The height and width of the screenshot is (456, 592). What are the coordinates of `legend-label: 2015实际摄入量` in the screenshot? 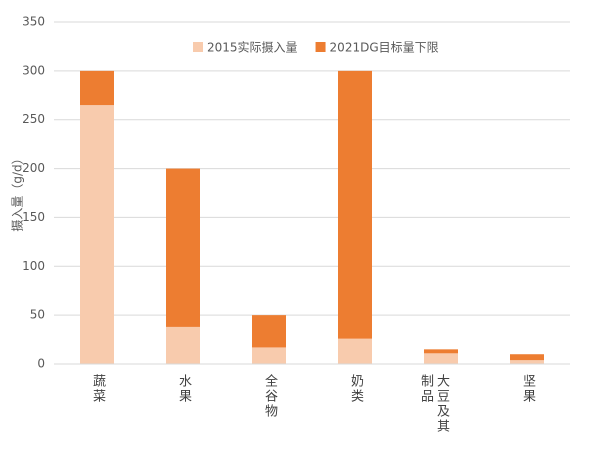 It's located at (252, 47).